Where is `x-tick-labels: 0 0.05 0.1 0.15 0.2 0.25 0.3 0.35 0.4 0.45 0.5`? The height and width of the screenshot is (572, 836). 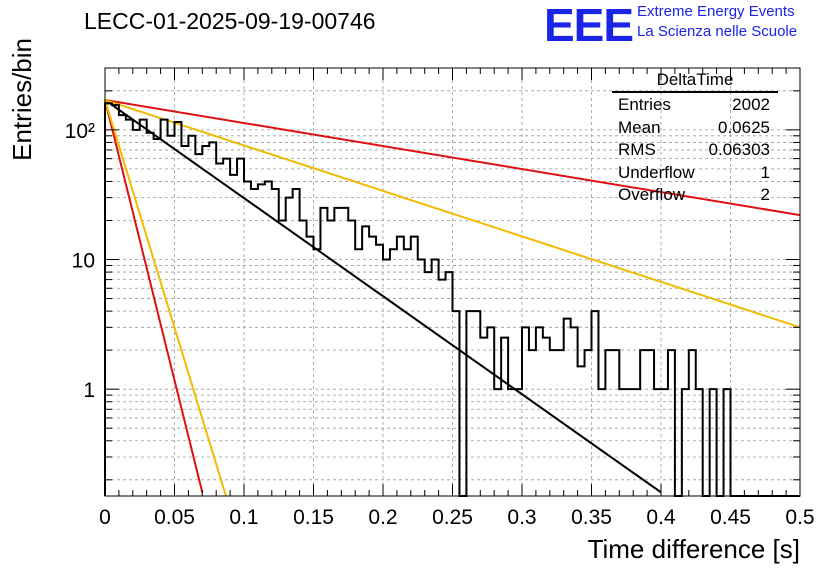
x-tick-labels: 0 0.05 0.1 0.15 0.2 0.25 0.3 0.35 0.4 0.45 0.5 is located at coordinates (456, 517).